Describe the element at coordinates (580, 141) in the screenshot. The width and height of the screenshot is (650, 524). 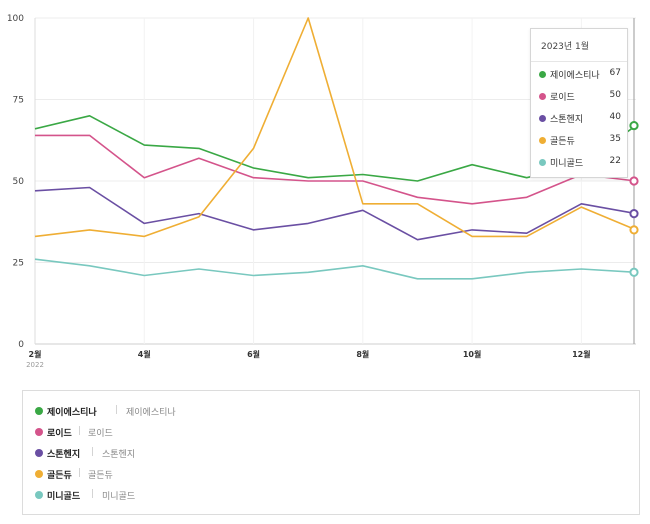
I see `tooltip-row: 골든듀 35` at that location.